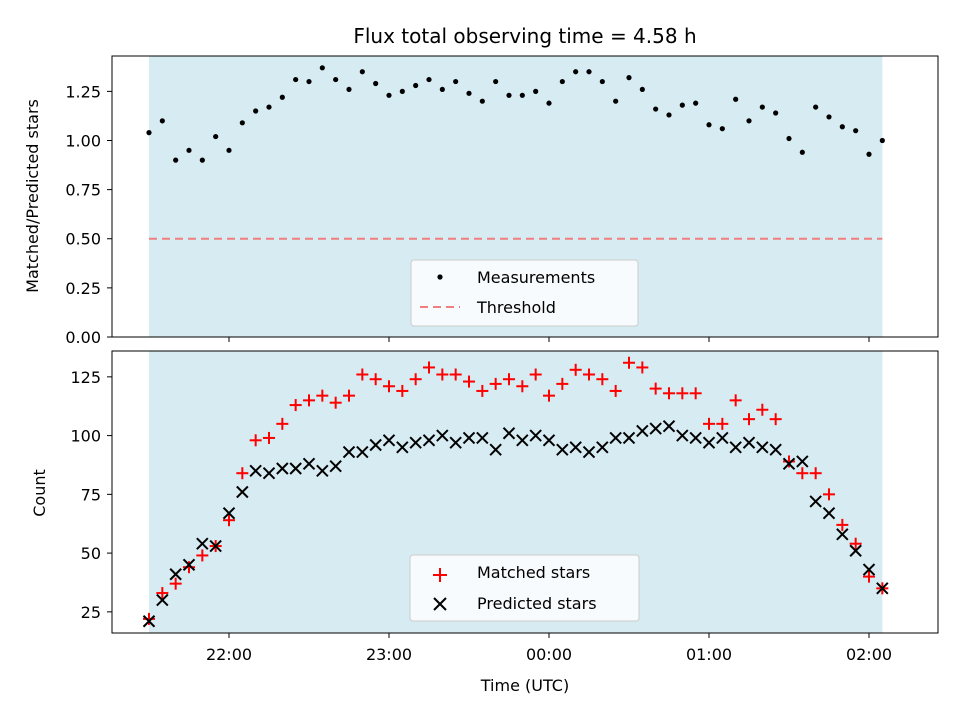  What do you see at coordinates (524, 588) in the screenshot?
I see `bottom-legend: Matched stars Predicted stars` at bounding box center [524, 588].